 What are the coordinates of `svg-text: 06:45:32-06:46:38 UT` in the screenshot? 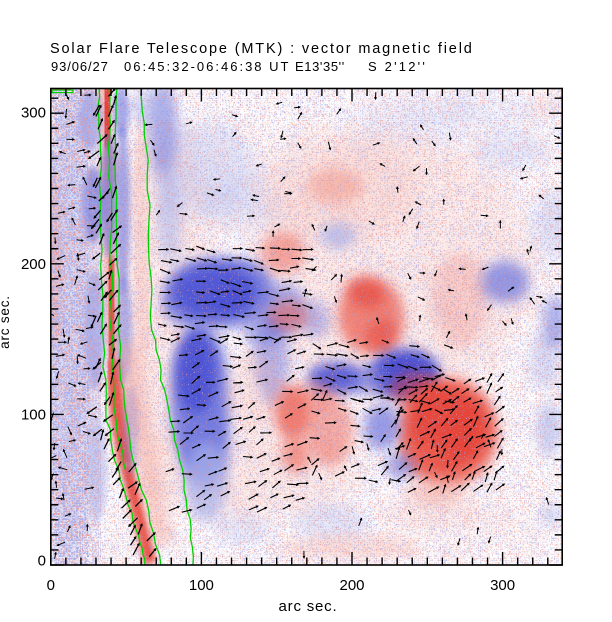 It's located at (207, 66).